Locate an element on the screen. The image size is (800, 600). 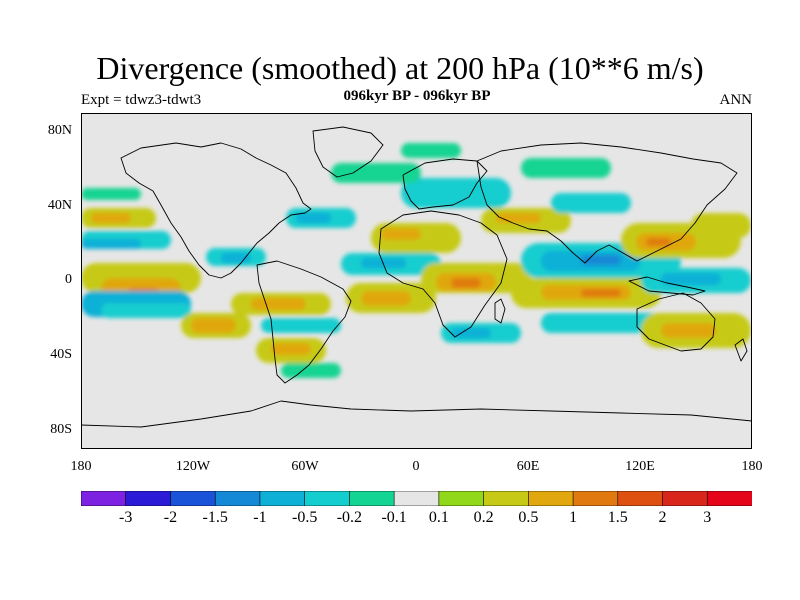
experiment-label: Expt = tdwz3-tdwt3 is located at coordinates (141, 100).